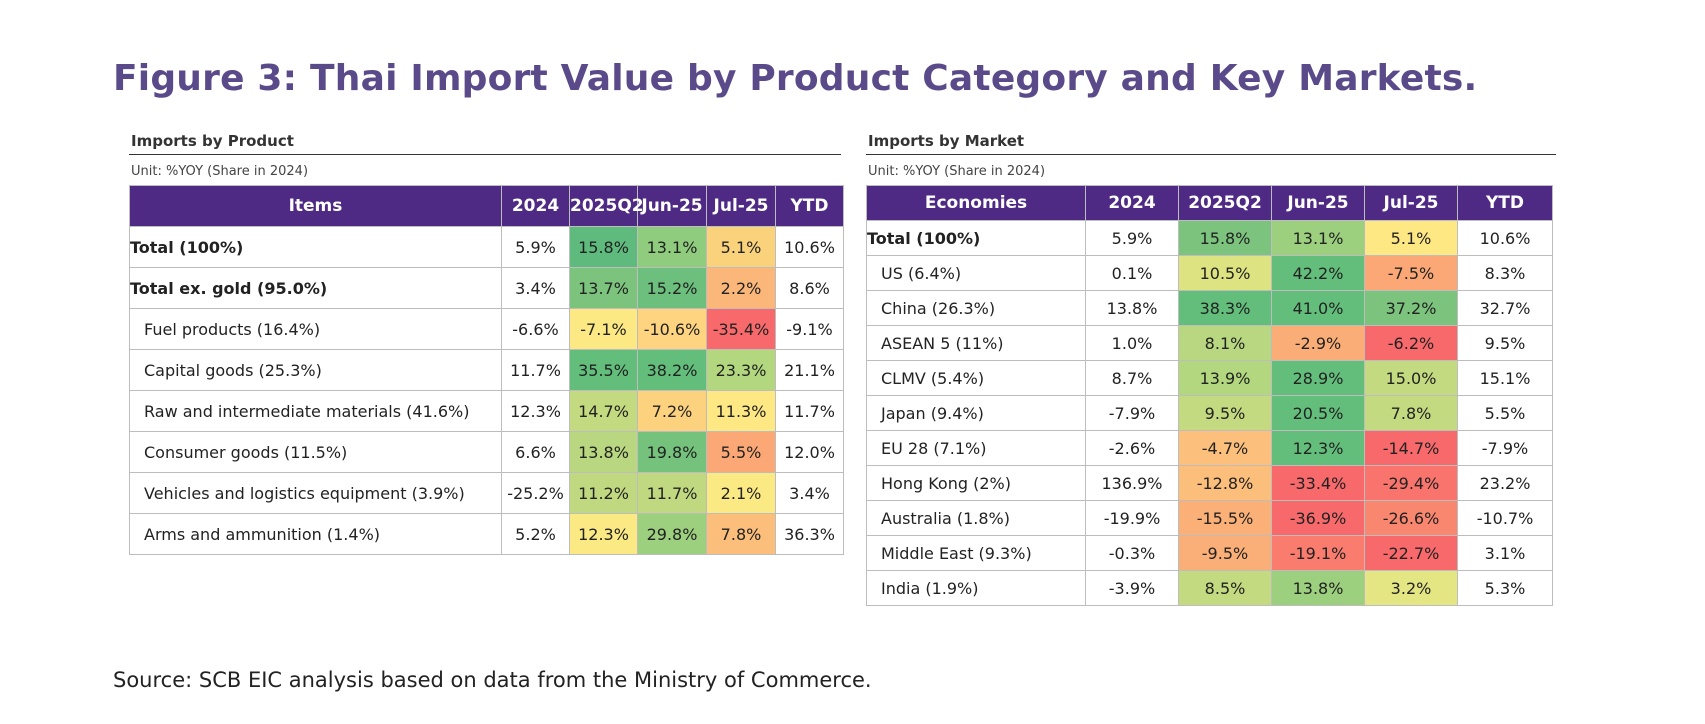 The image size is (1705, 724). What do you see at coordinates (1505, 378) in the screenshot?
I see `value-cell: 15.1%` at bounding box center [1505, 378].